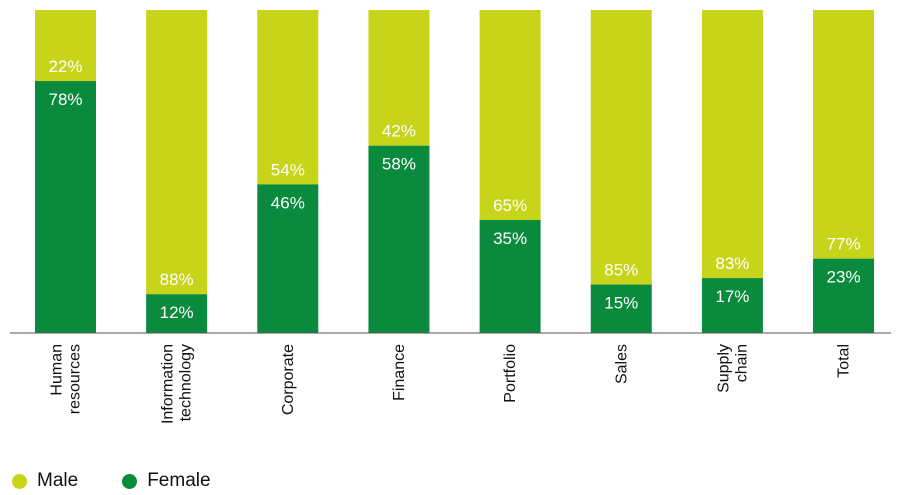  What do you see at coordinates (177, 279) in the screenshot?
I see `data-label-male-information-technology: 88%` at bounding box center [177, 279].